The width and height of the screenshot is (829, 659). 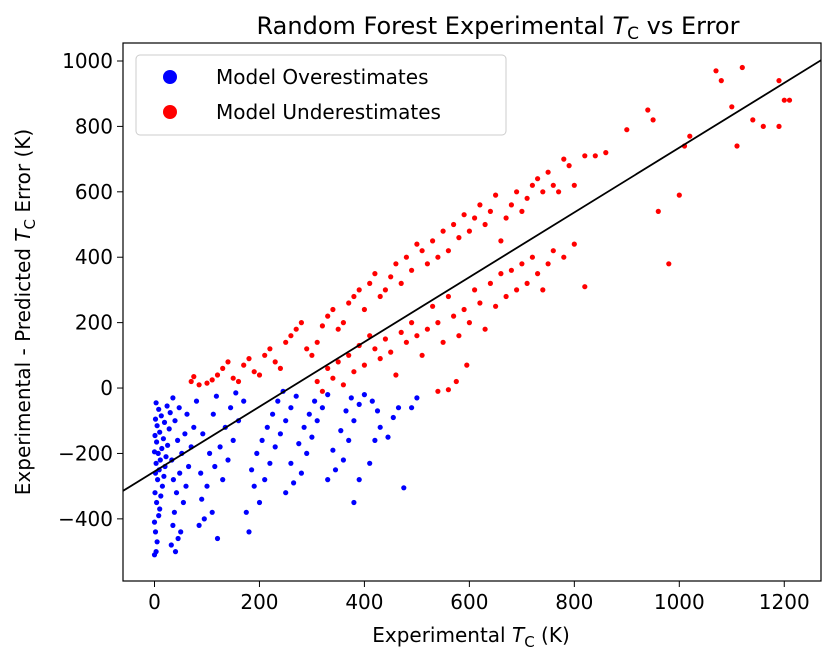 I want to click on legend-box, so click(x=321, y=95).